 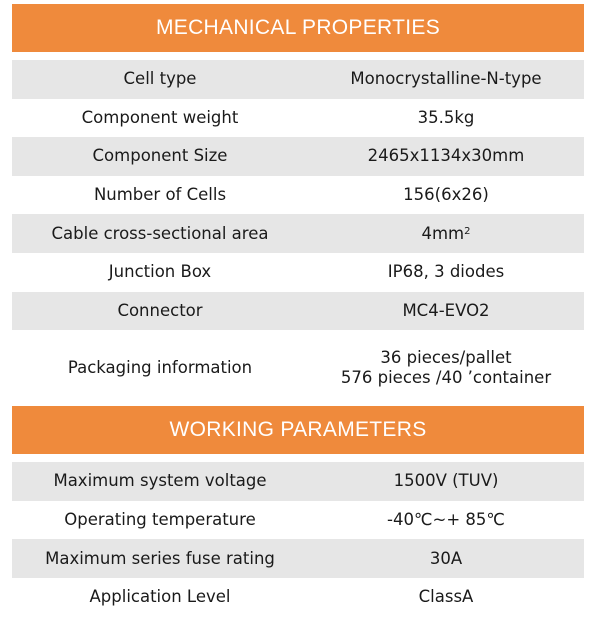 I want to click on table-row: Component Size 2465x1134x30mm, so click(x=298, y=156).